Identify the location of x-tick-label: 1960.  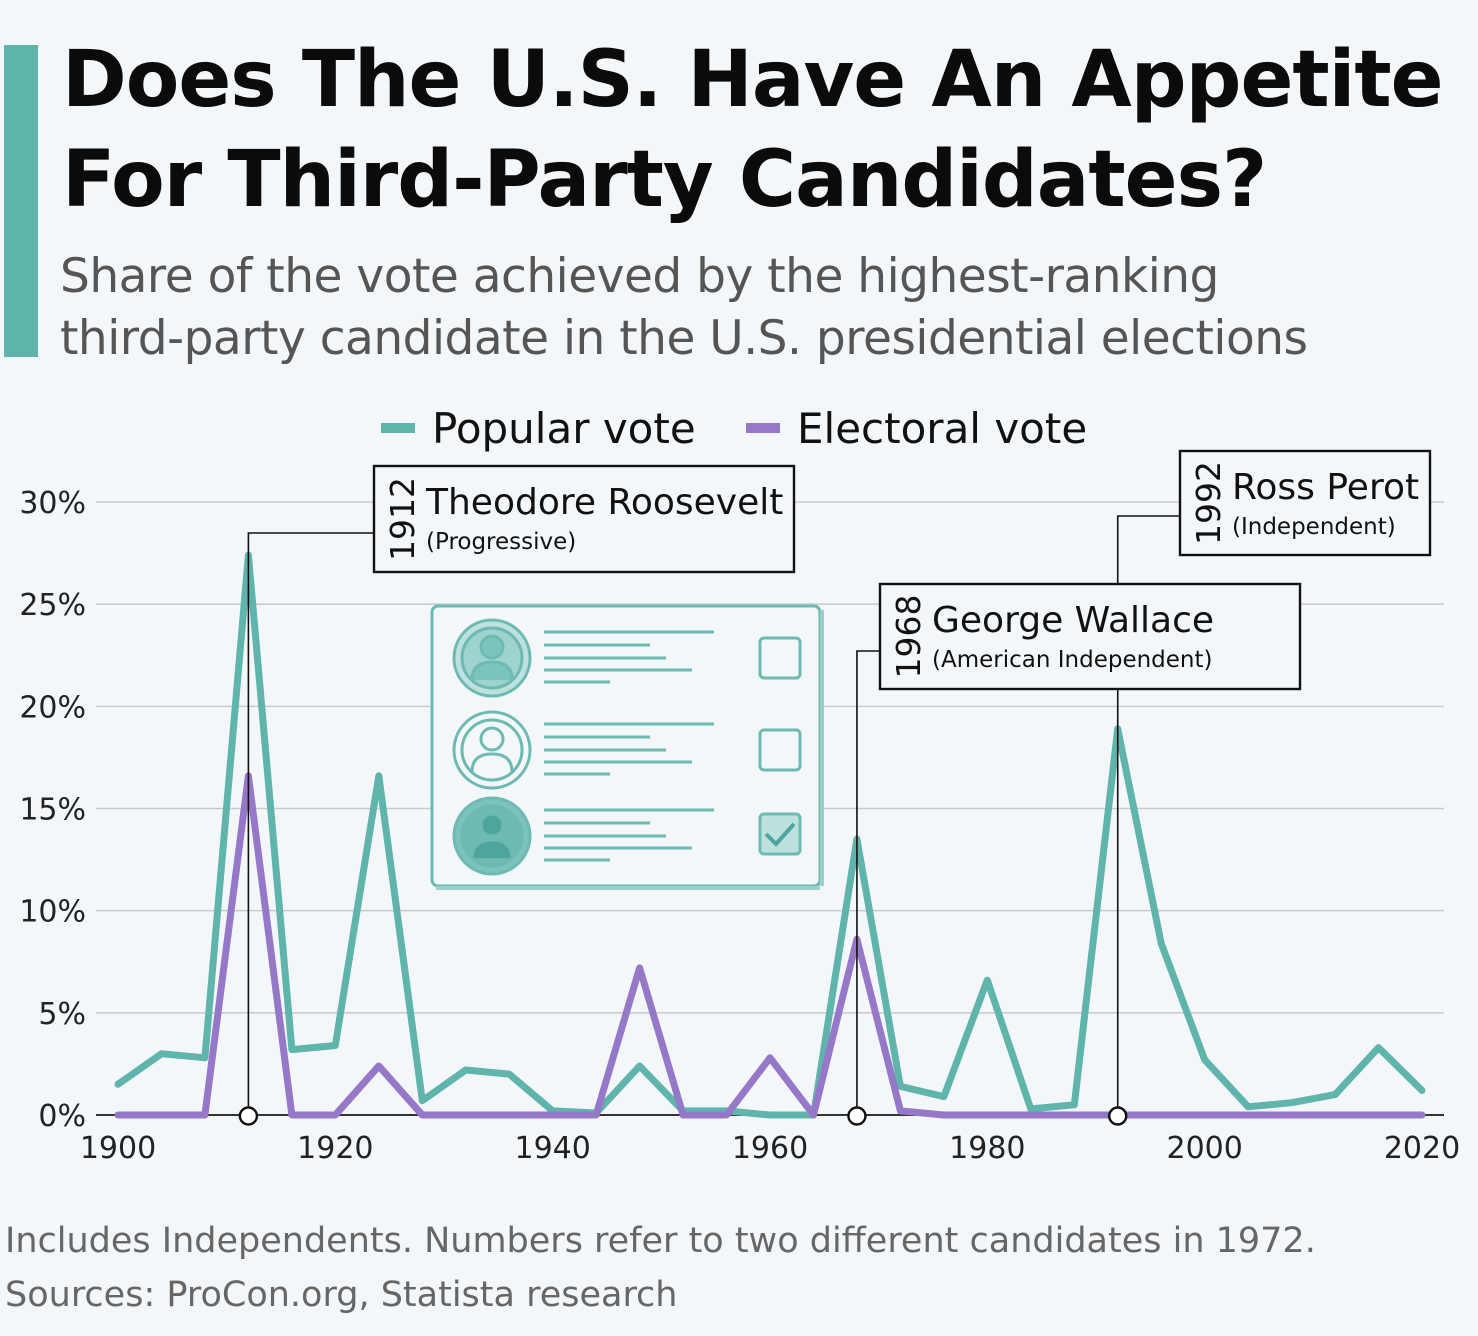
(770, 1148).